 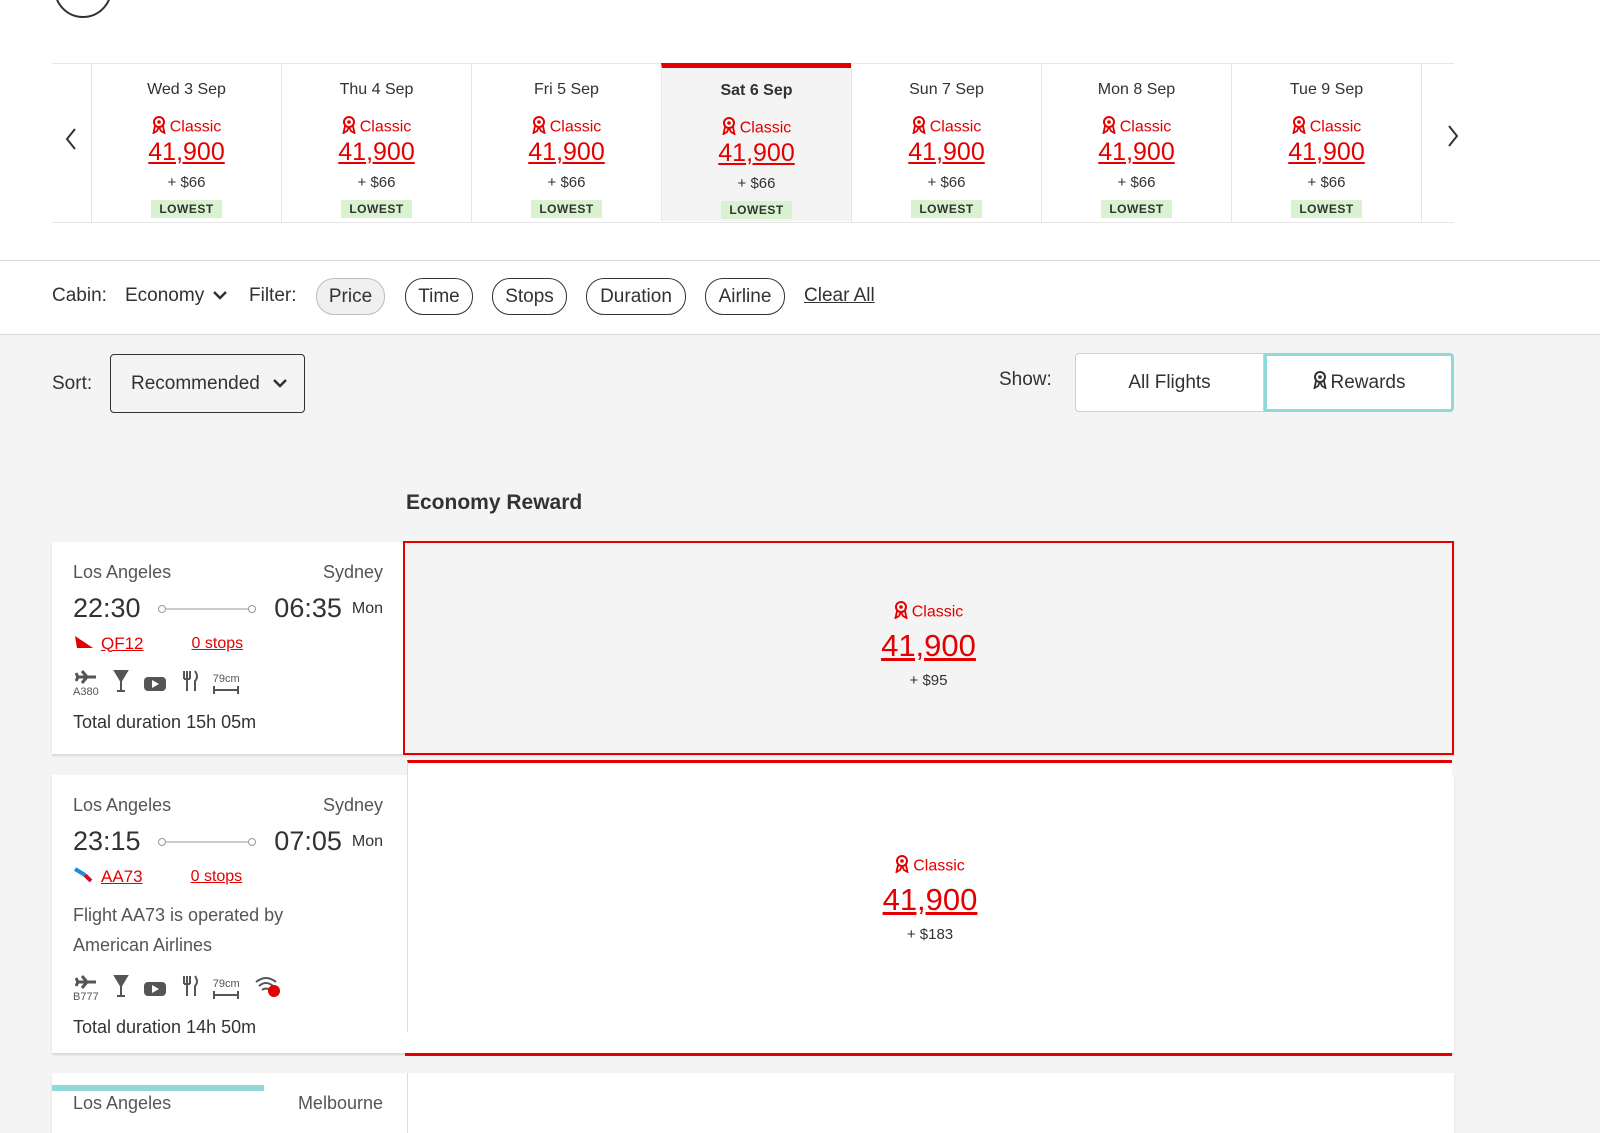 What do you see at coordinates (228, 988) in the screenshot?
I see `amenities: B777 79cm` at bounding box center [228, 988].